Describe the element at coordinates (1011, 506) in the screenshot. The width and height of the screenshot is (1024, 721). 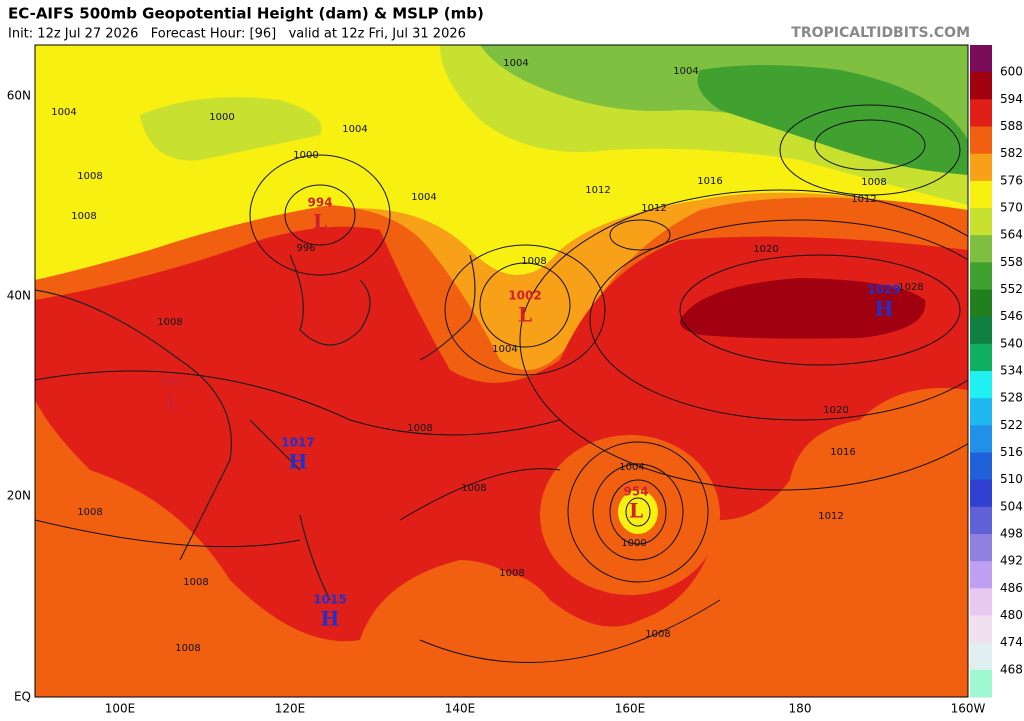
I see `colorbar-label: 504` at that location.